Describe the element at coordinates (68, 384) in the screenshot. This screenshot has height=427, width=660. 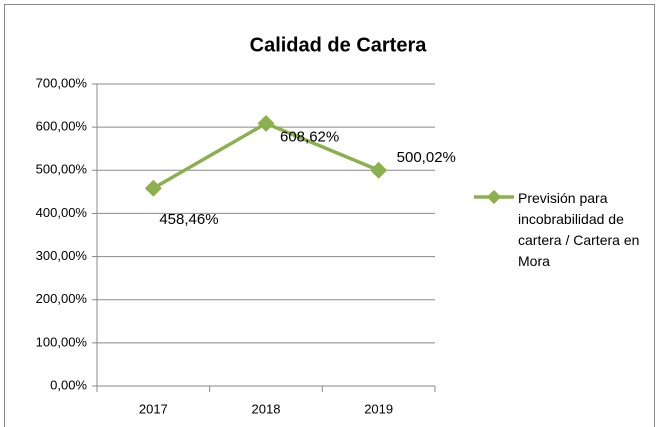
I see `y-tick-label: 0,00%` at that location.